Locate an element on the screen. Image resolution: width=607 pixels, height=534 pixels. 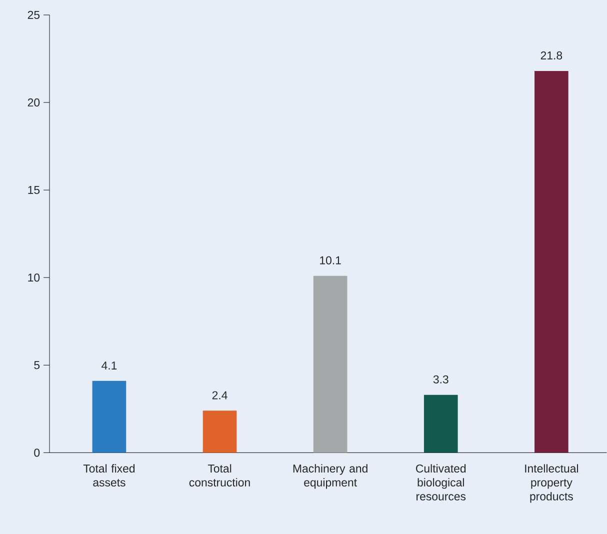
data-label: 21.8 is located at coordinates (551, 55).